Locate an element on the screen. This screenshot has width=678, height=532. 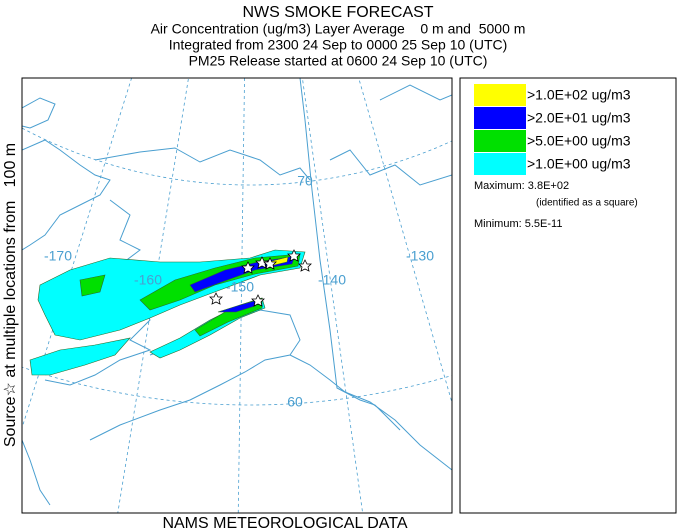
legend-label: >1.0E+02 ug/m3 is located at coordinates (579, 95).